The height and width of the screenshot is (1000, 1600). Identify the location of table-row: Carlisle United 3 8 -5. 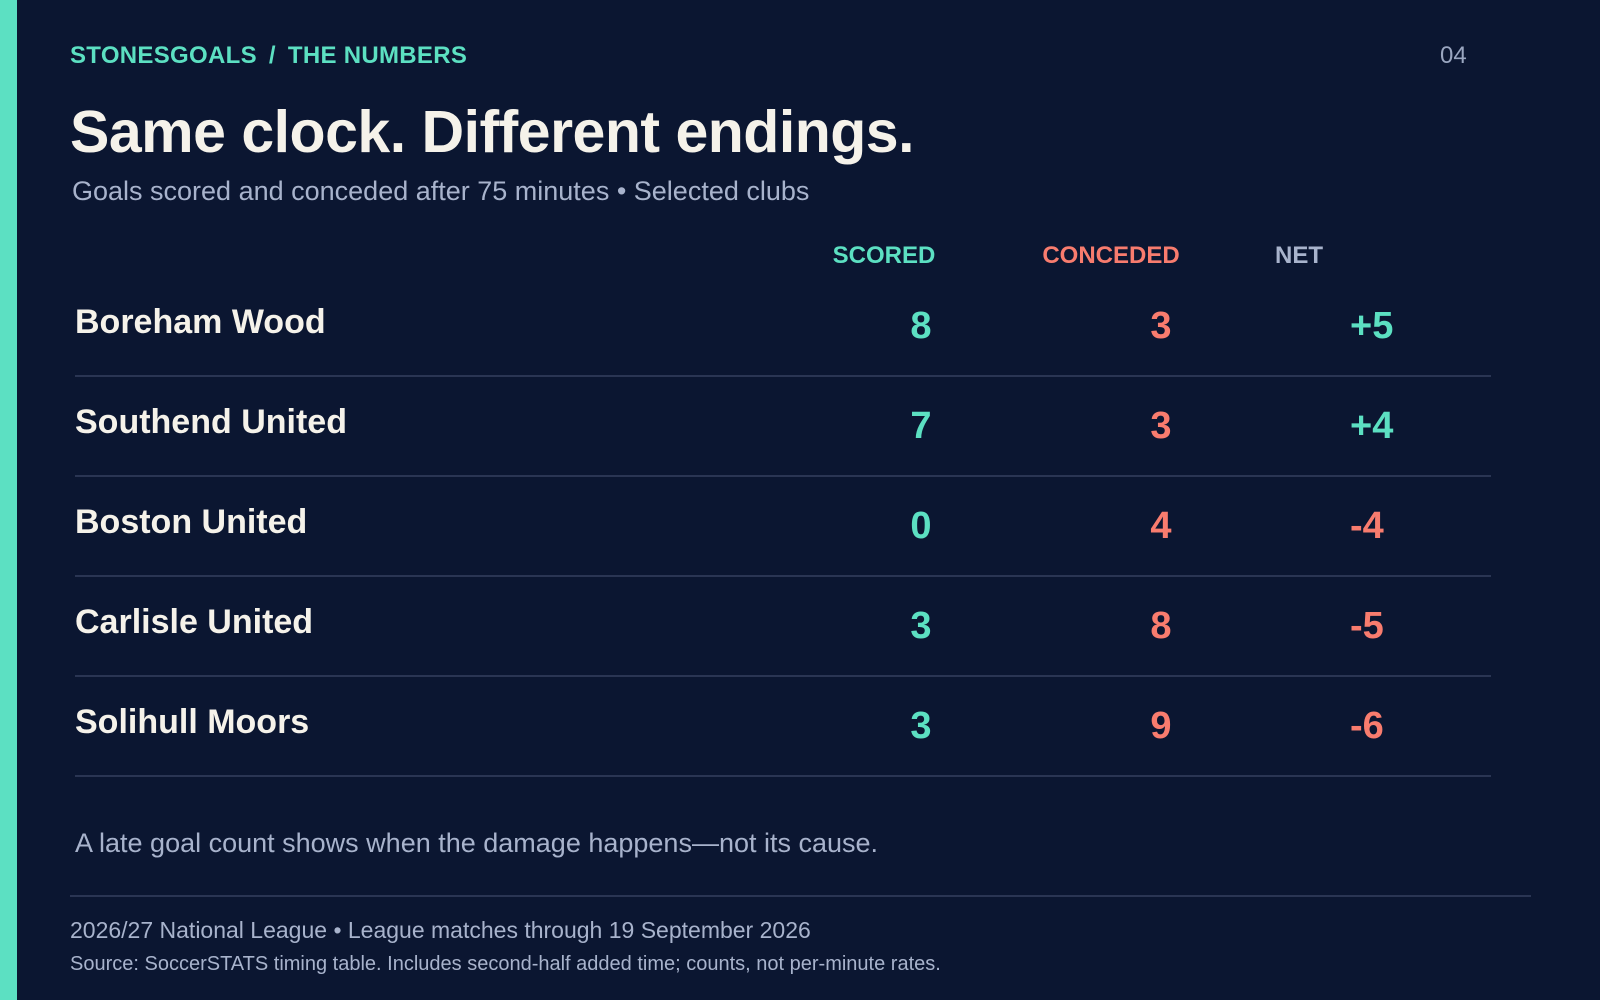
(783, 626).